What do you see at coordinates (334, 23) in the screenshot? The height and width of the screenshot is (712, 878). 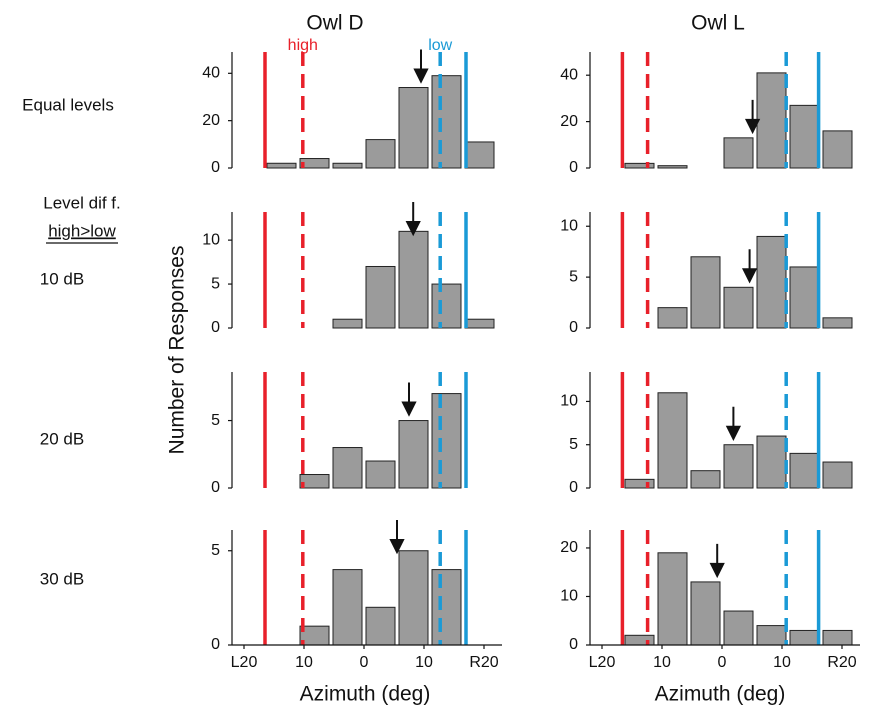 I see `column-title: Owl D` at bounding box center [334, 23].